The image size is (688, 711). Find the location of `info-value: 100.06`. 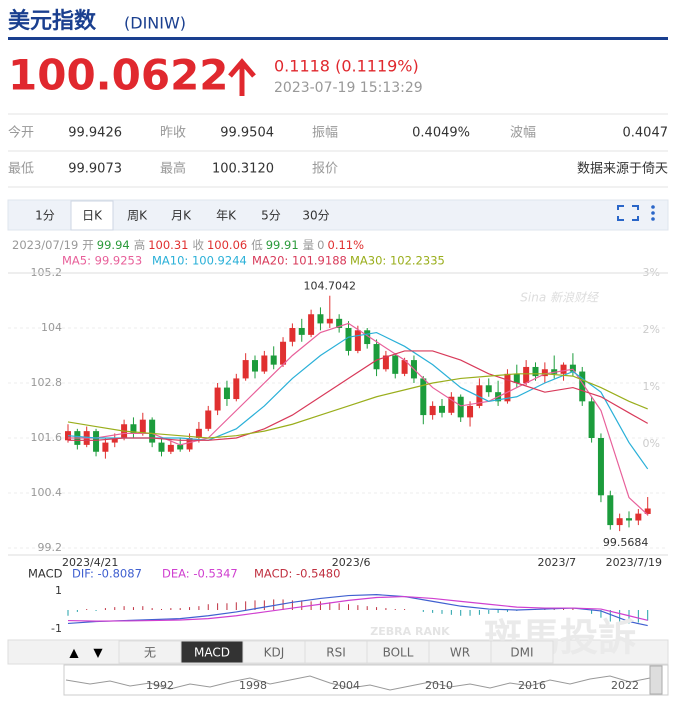

info-value: 100.06 is located at coordinates (227, 245).